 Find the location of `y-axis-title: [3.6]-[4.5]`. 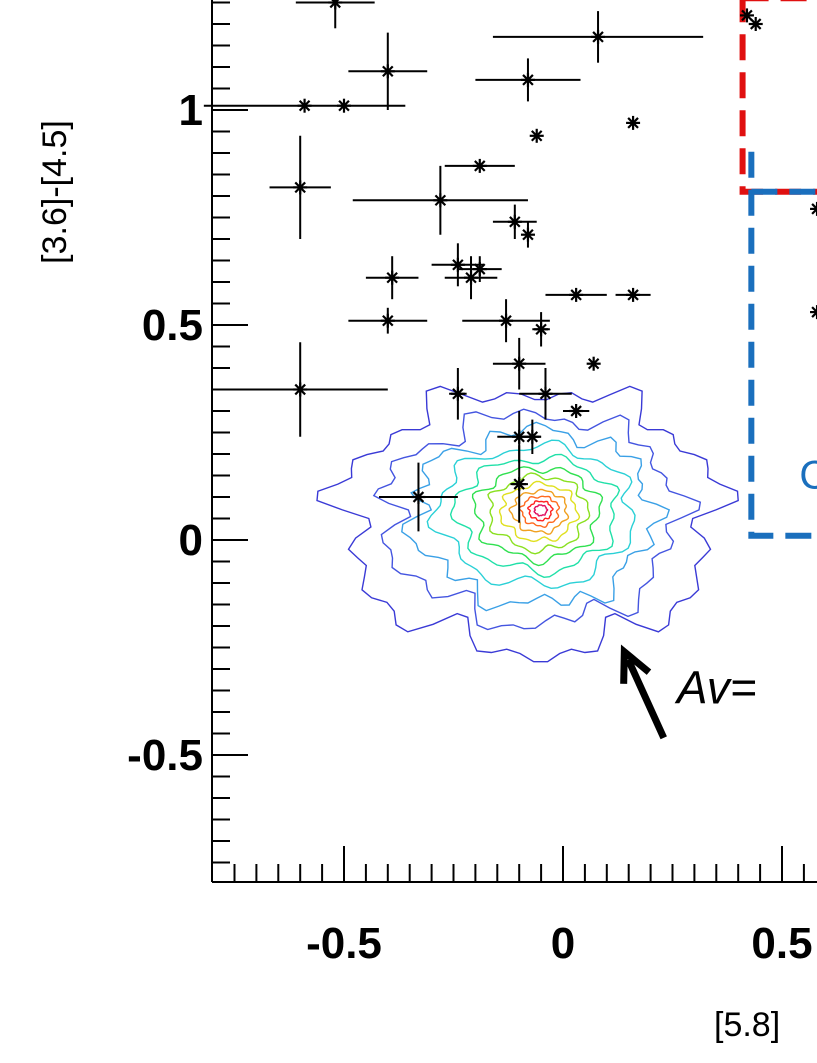

y-axis-title: [3.6]-[4.5] is located at coordinates (55, 192).